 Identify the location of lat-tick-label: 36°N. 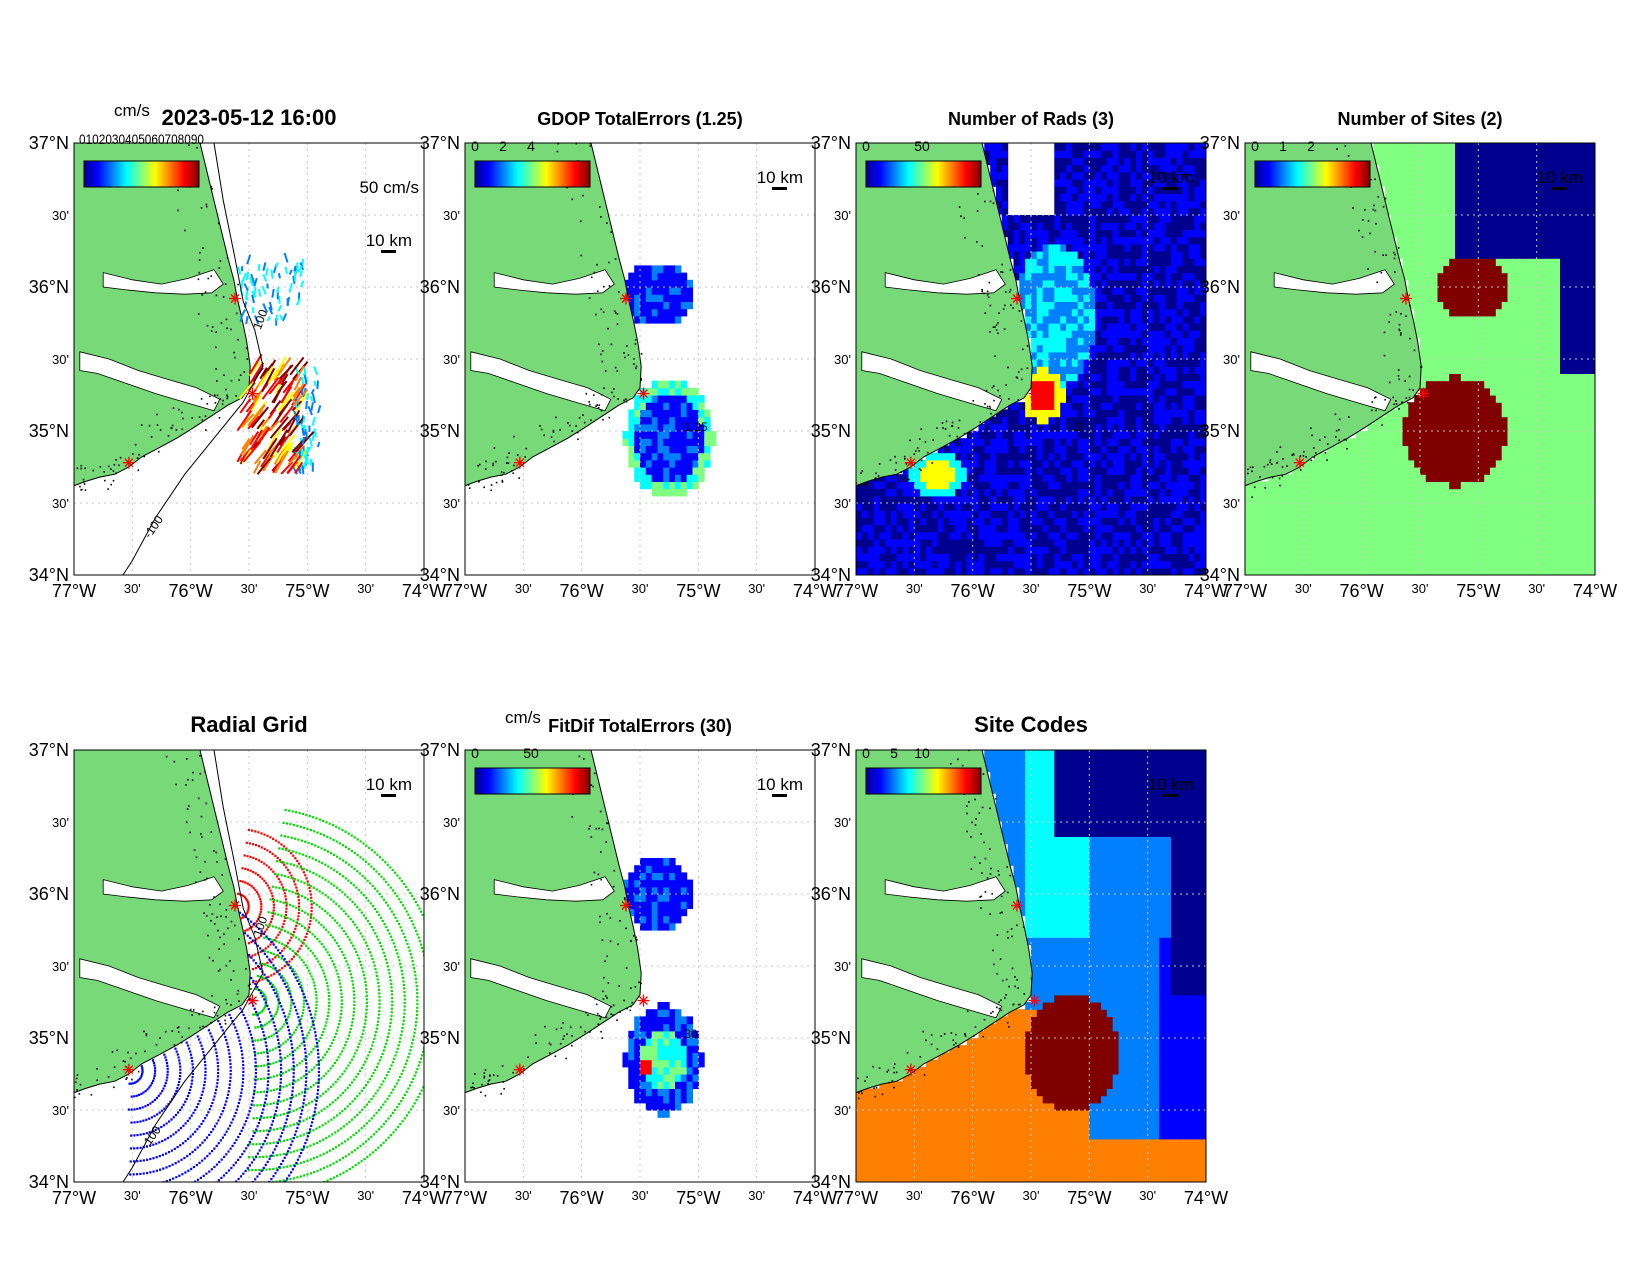
(831, 287).